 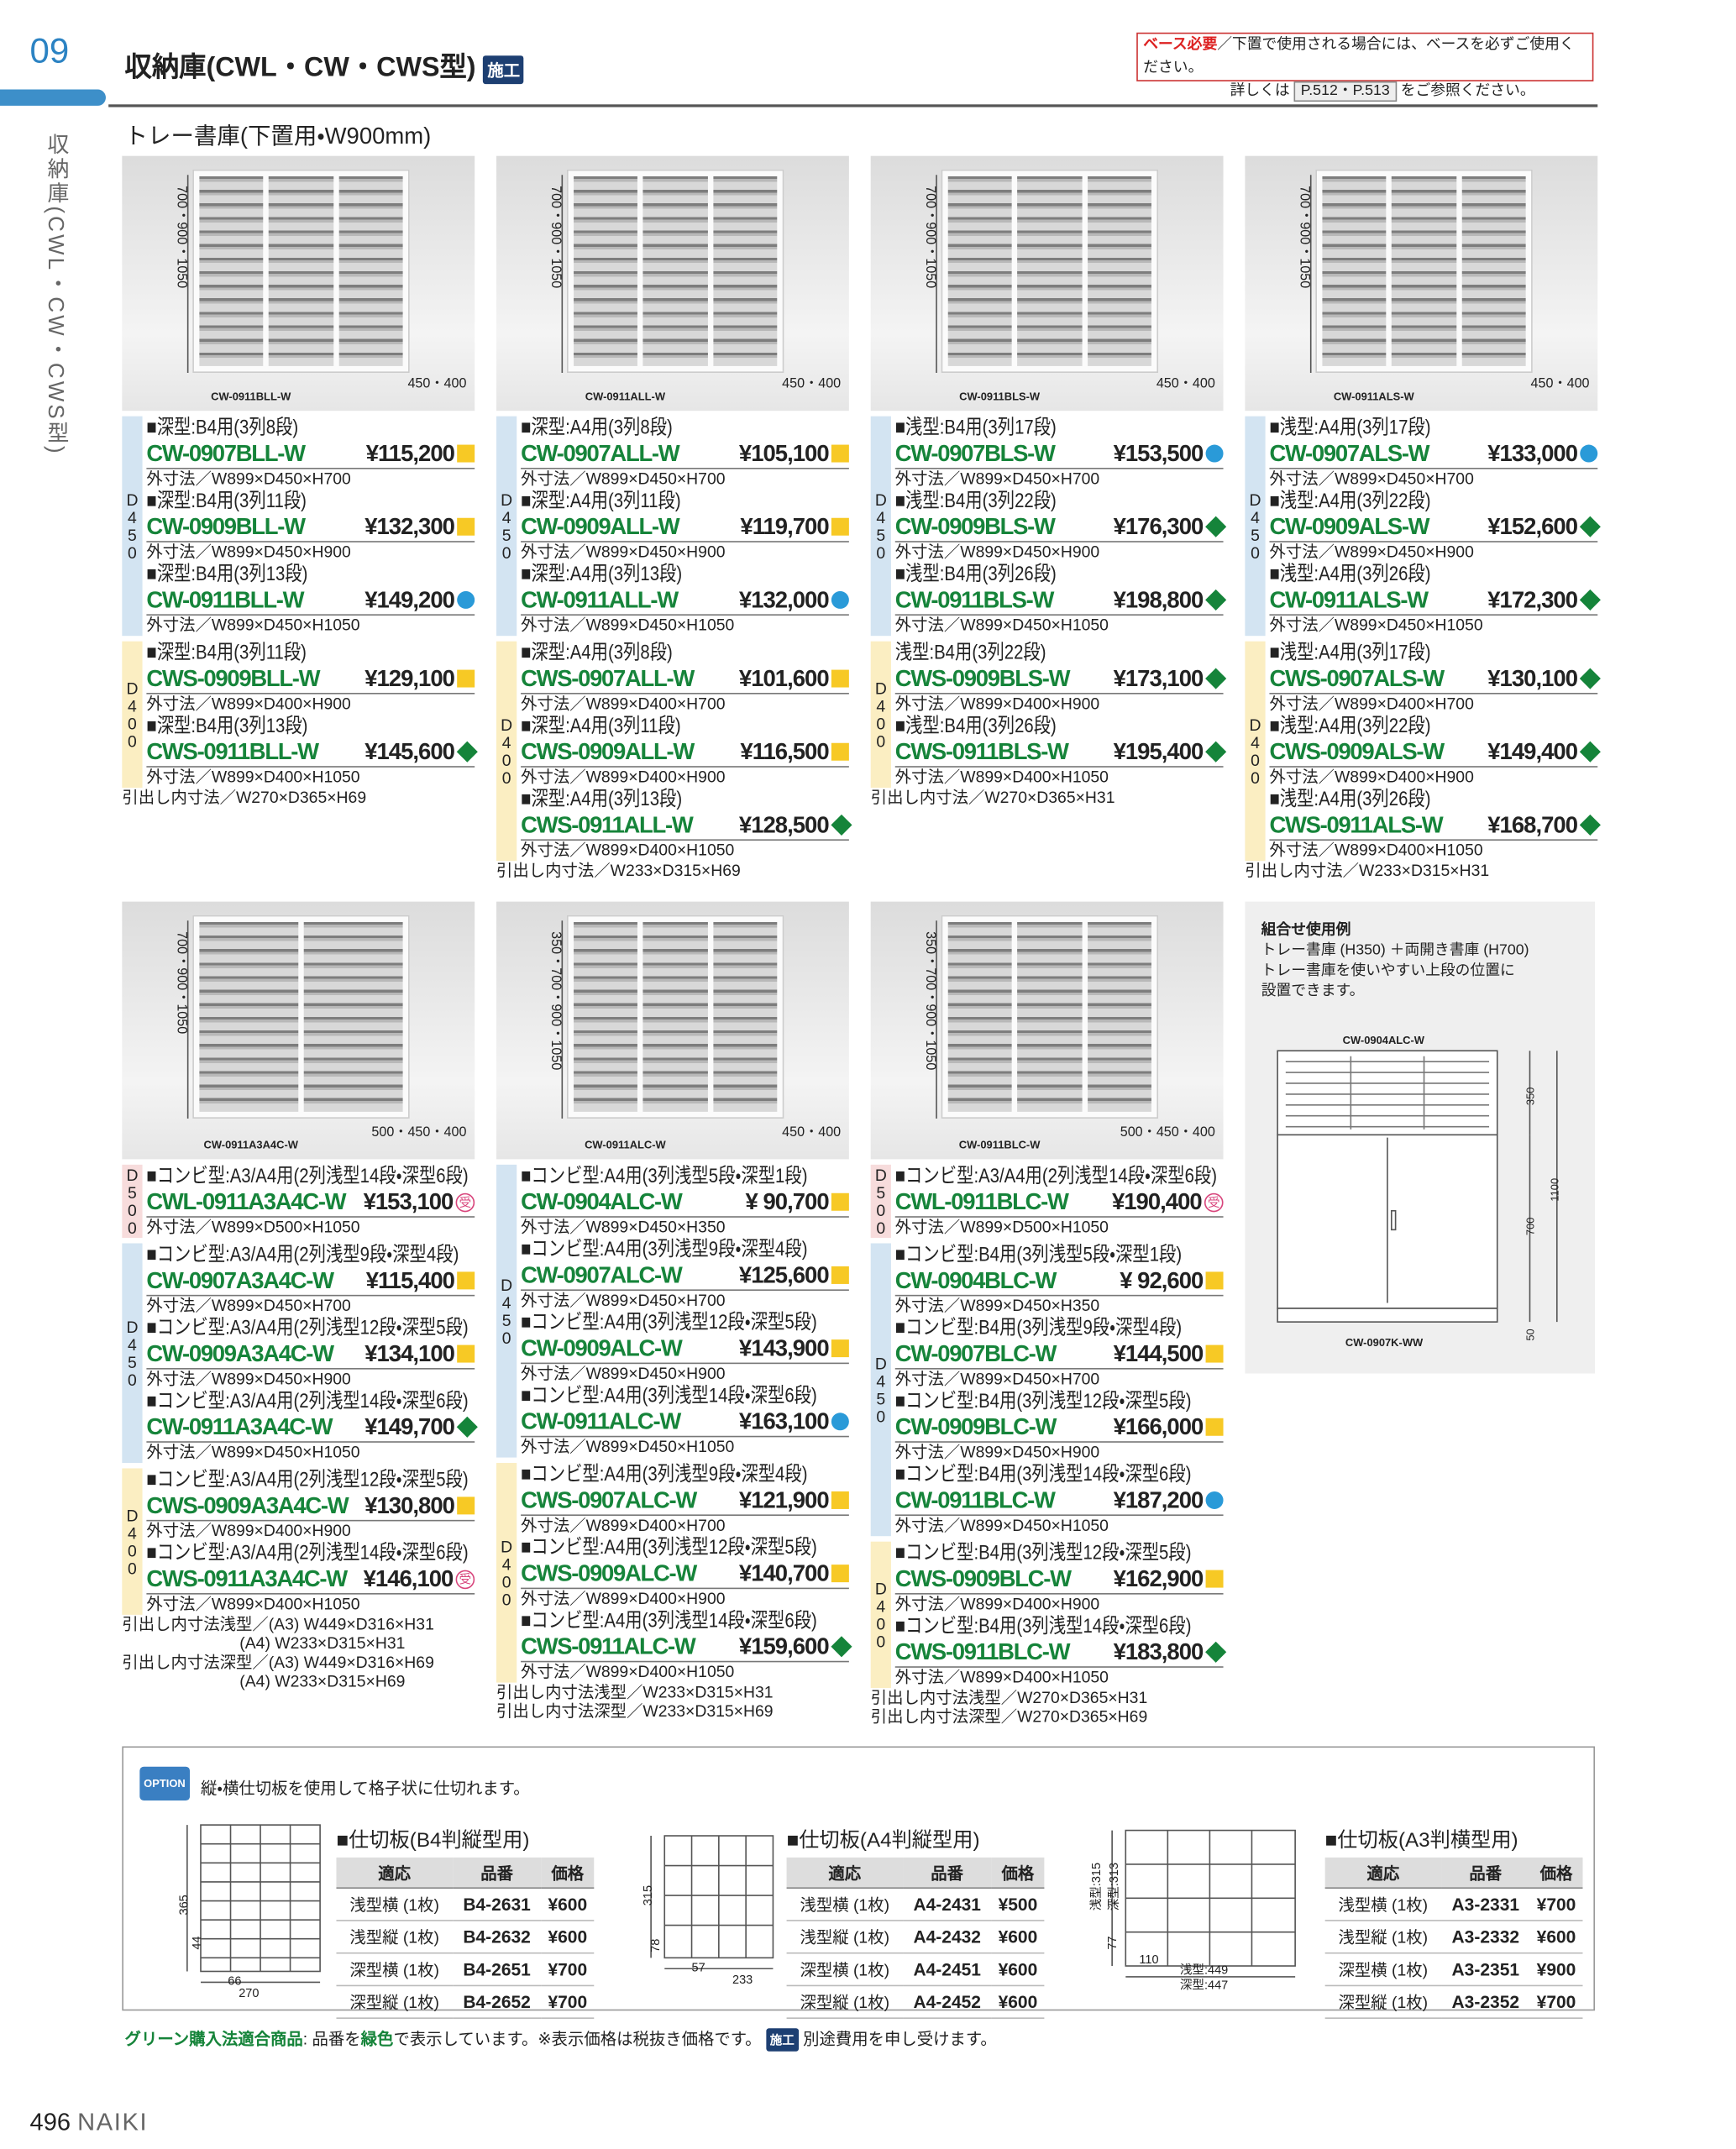 What do you see at coordinates (1059, 454) in the screenshot?
I see `code-row: CW-0907BLS-W ¥153,500` at bounding box center [1059, 454].